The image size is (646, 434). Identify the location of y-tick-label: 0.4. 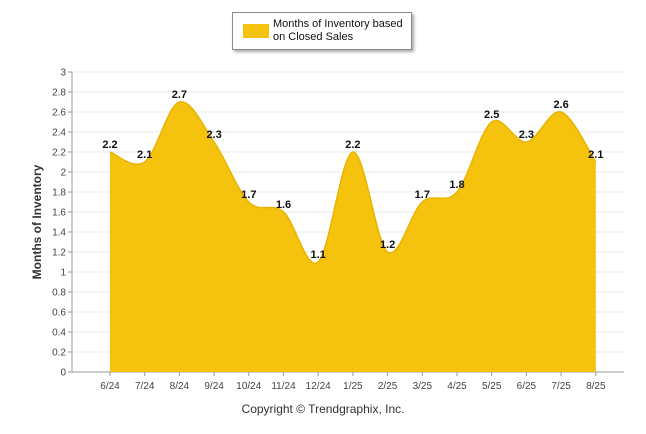
(59, 333).